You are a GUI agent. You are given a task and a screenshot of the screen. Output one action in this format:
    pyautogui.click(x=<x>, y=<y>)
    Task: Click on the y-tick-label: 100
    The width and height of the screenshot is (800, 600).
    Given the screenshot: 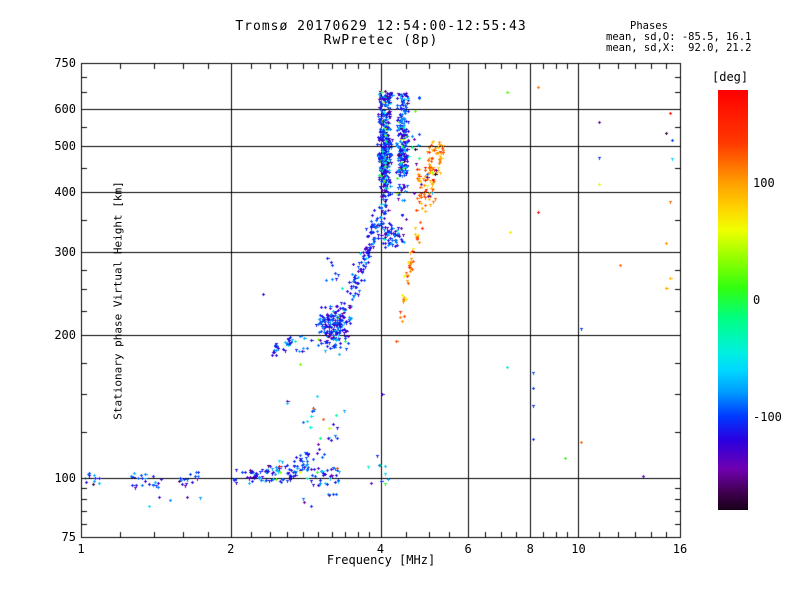 What is the action you would take?
    pyautogui.click(x=65, y=477)
    